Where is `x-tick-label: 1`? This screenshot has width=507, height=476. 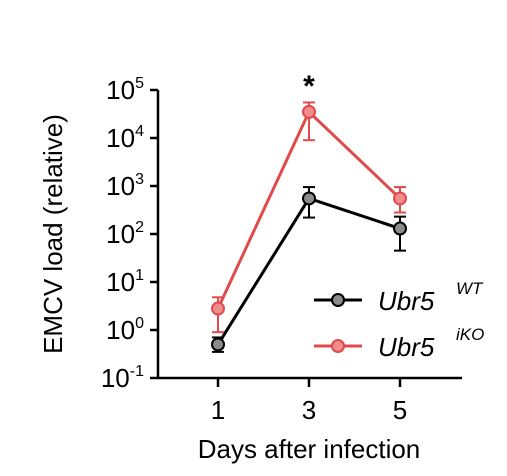
x-tick-label: 1 is located at coordinates (218, 410).